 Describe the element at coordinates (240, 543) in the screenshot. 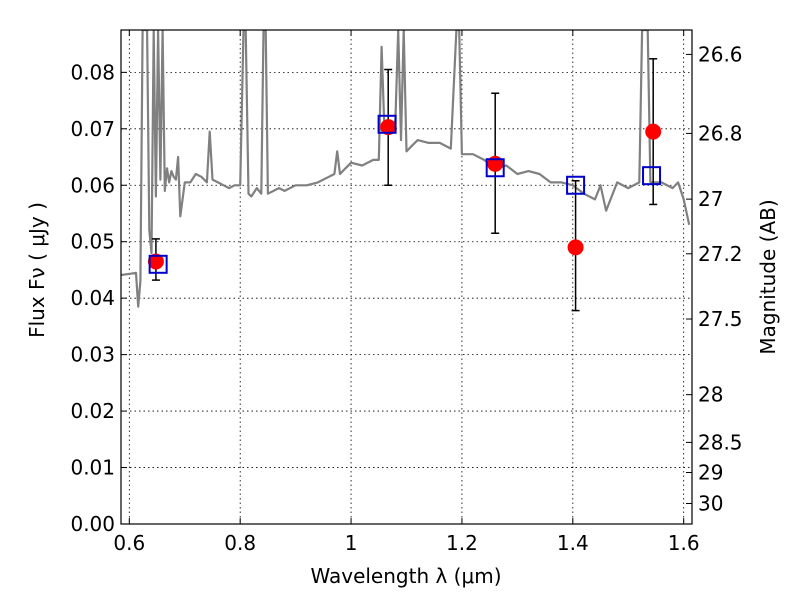

I see `x-tick-label: 0.8` at that location.